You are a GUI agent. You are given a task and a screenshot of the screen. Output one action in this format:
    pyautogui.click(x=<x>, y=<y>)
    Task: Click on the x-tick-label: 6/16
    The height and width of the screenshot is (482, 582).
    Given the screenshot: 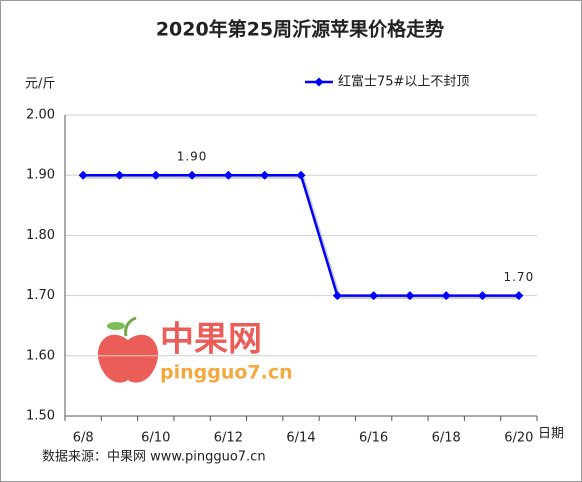 What is the action you would take?
    pyautogui.click(x=373, y=438)
    